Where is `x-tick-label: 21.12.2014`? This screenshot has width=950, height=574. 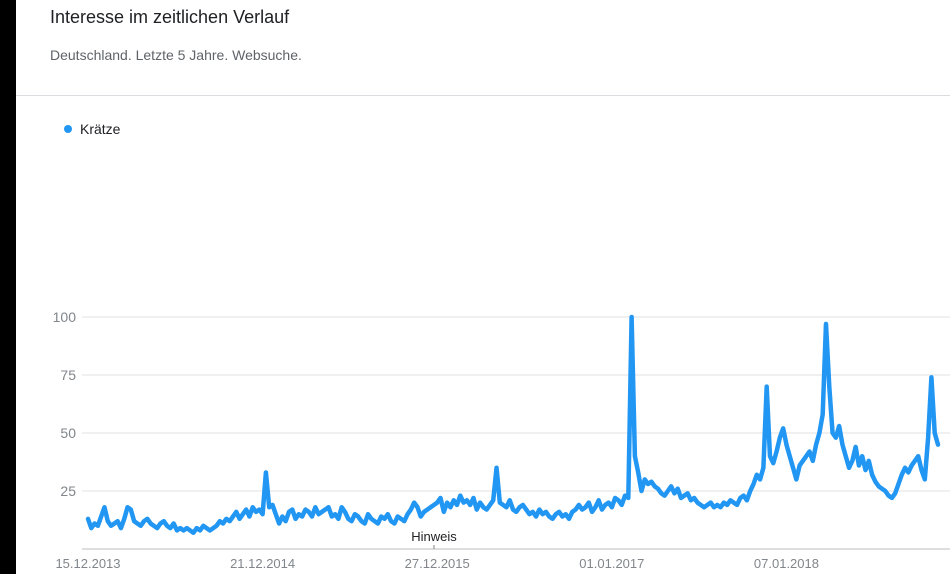 x-tick-label: 21.12.2014 is located at coordinates (262, 563).